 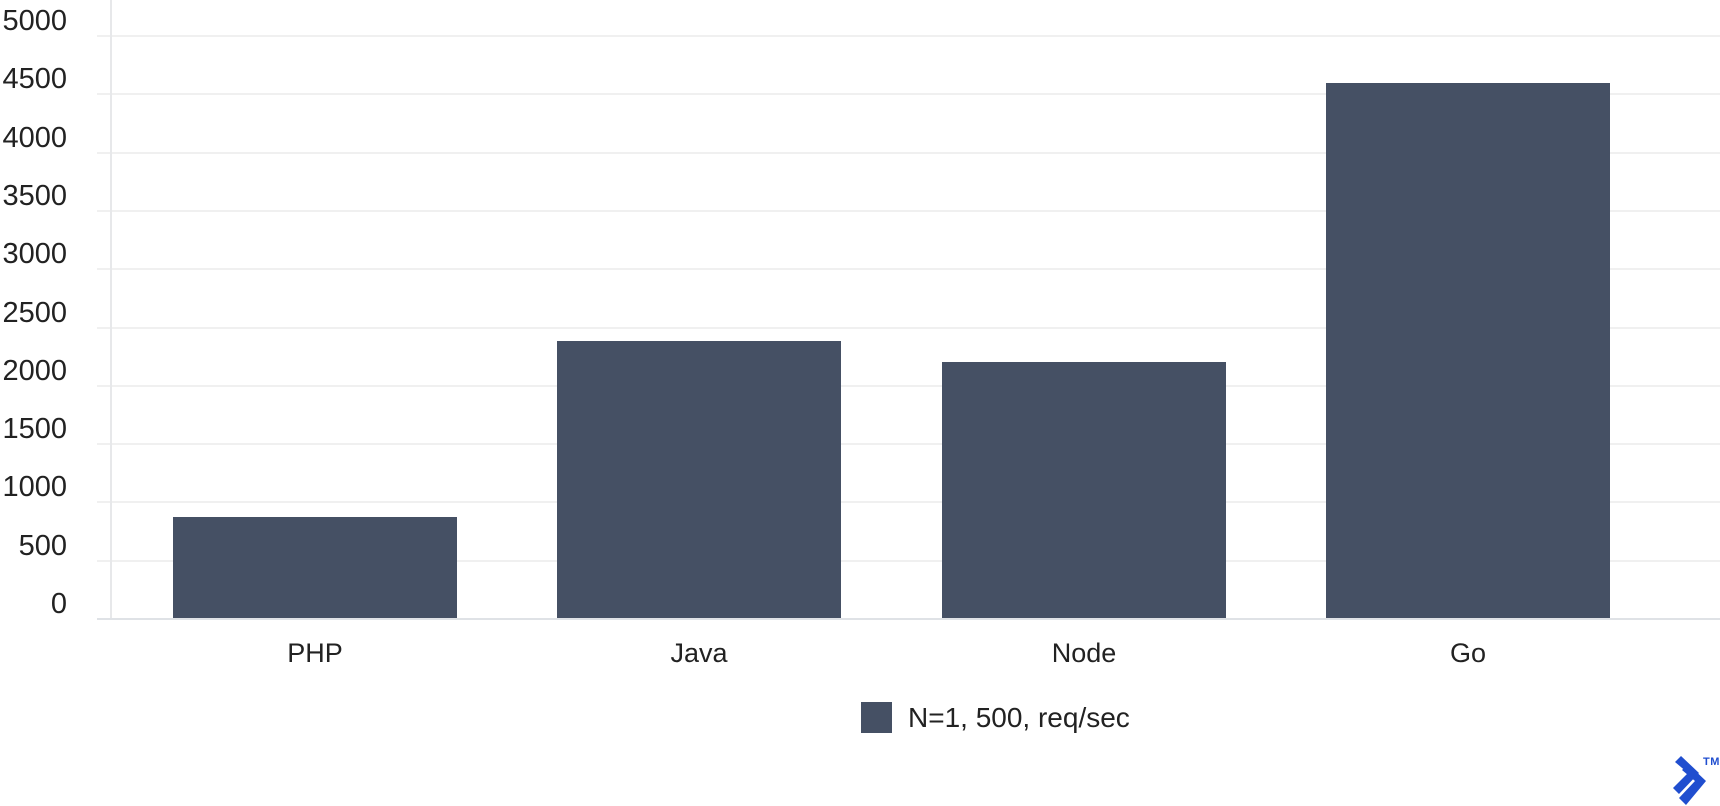 What do you see at coordinates (34, 138) in the screenshot?
I see `y-axis-tick-label: 4000` at bounding box center [34, 138].